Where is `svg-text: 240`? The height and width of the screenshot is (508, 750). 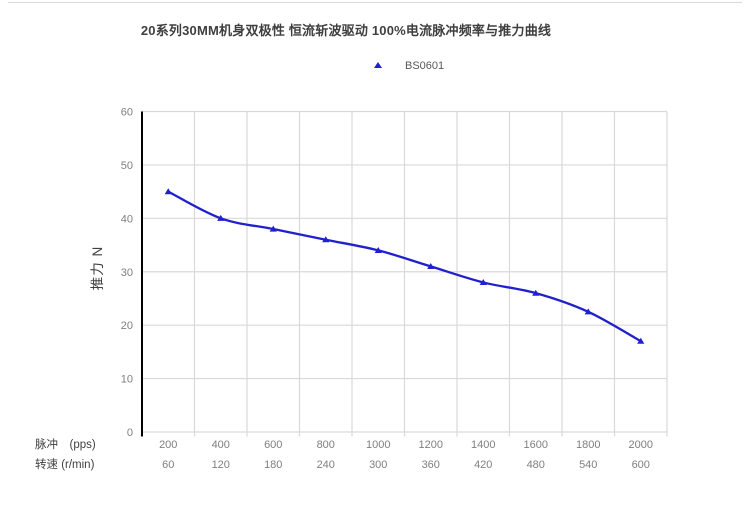
svg-text: 240 is located at coordinates (326, 465).